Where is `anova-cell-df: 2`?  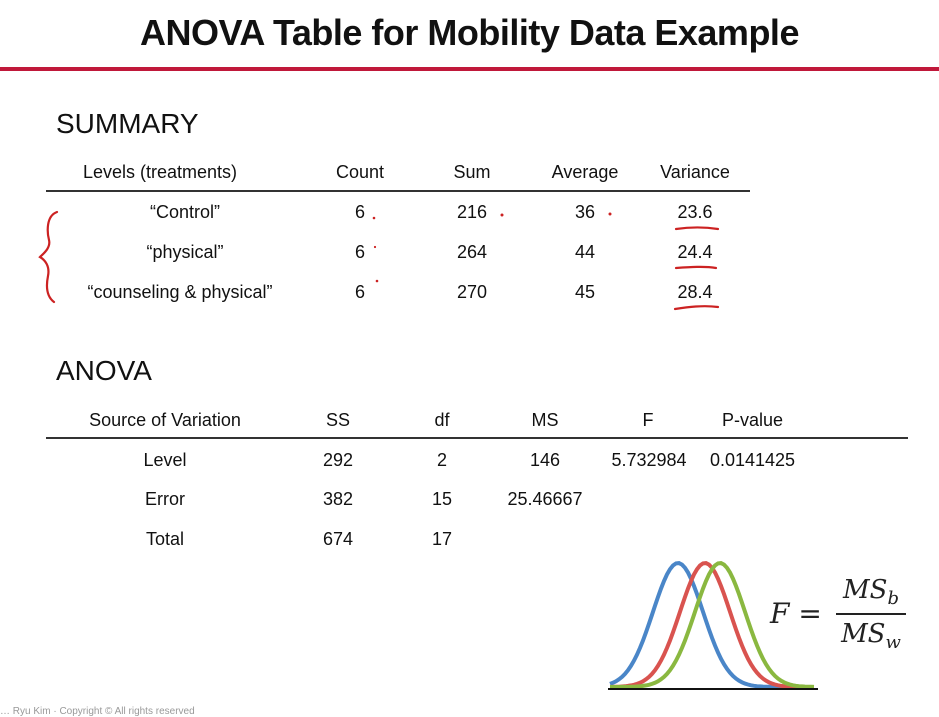 anova-cell-df: 2 is located at coordinates (441, 460).